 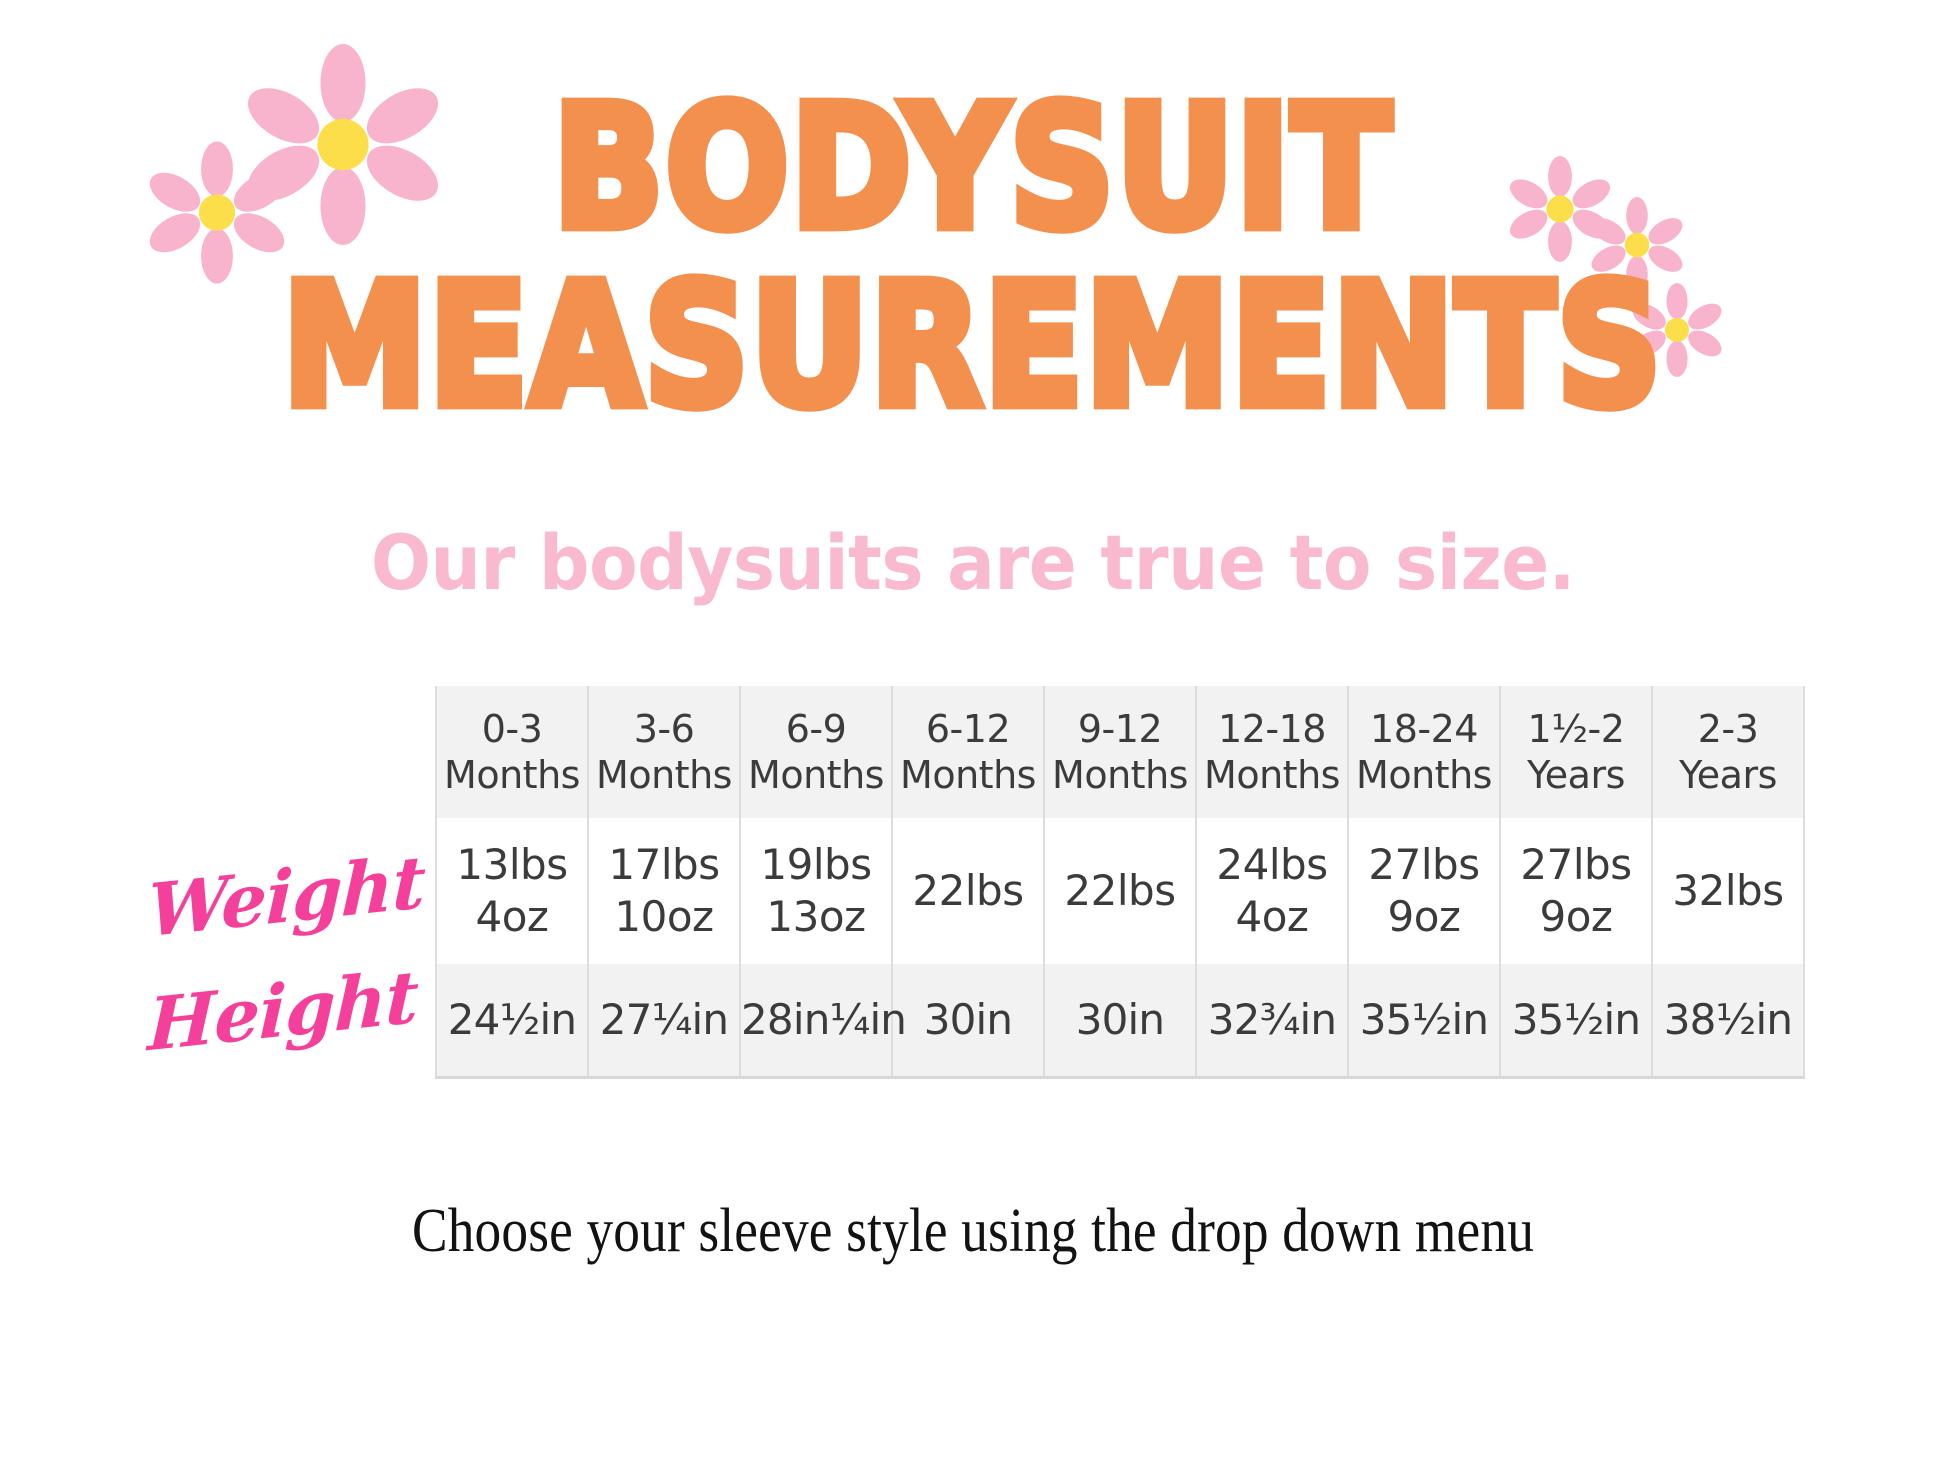 What do you see at coordinates (512, 728) in the screenshot?
I see `header-size-range: 0-3` at bounding box center [512, 728].